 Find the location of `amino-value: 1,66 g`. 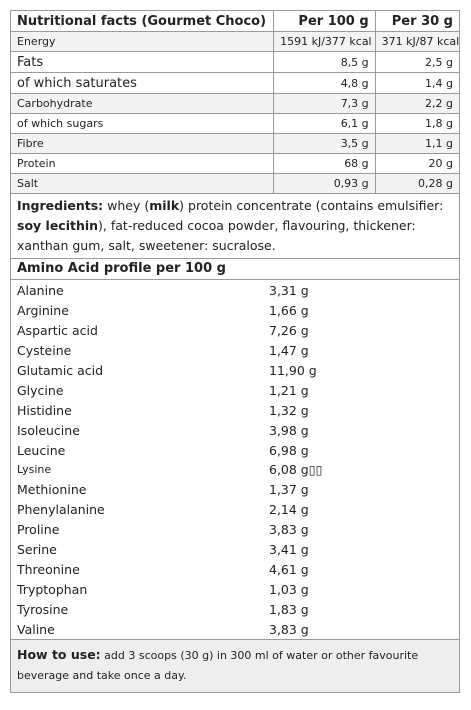

amino-value: 1,66 g is located at coordinates (289, 311).